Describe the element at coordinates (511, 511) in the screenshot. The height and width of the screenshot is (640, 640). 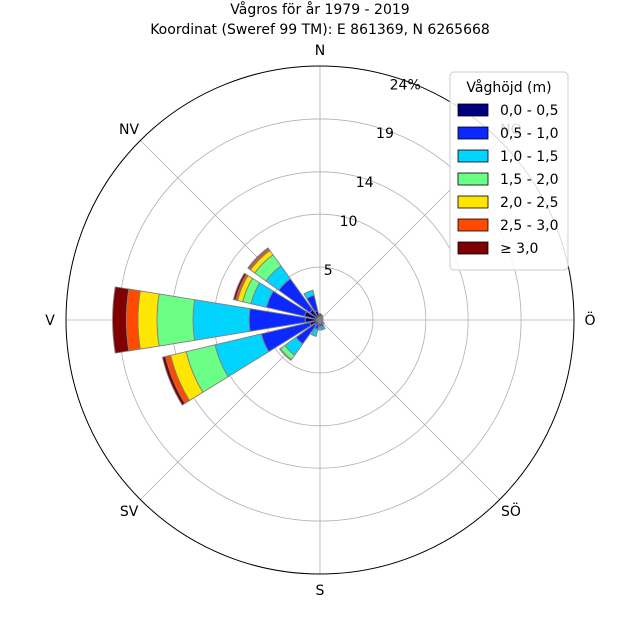
I see `direction-label: SÖ` at that location.